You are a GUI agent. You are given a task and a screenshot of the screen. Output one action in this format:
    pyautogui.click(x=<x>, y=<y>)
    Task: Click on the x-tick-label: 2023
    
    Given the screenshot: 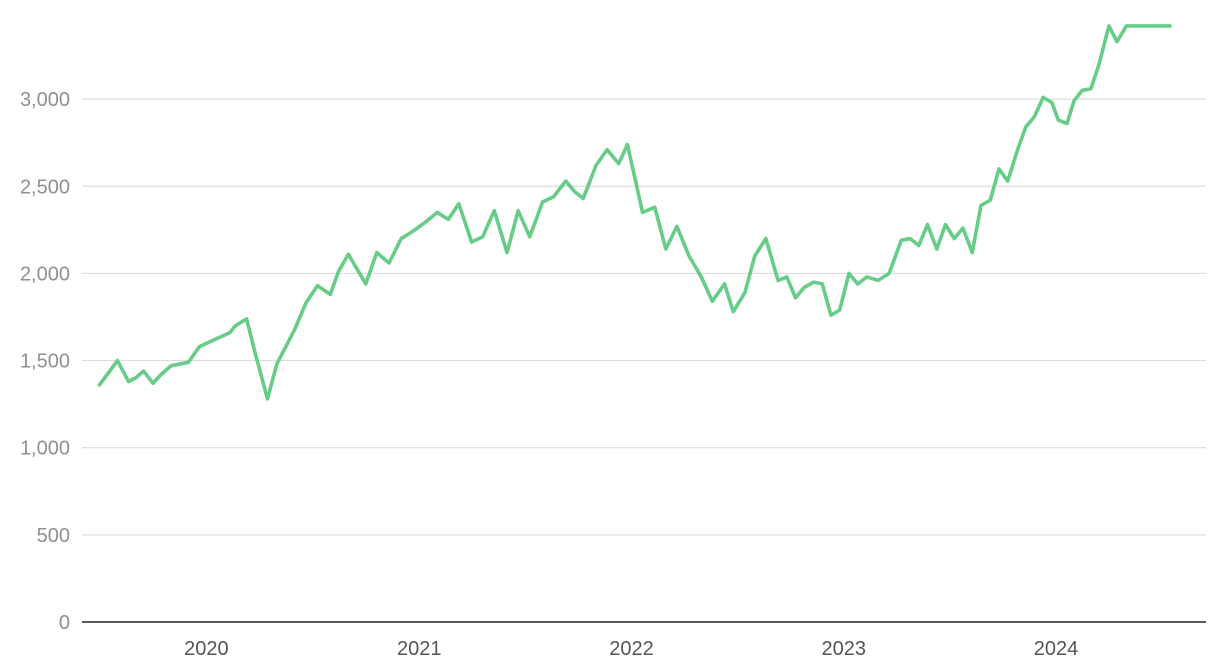 What is the action you would take?
    pyautogui.click(x=843, y=649)
    